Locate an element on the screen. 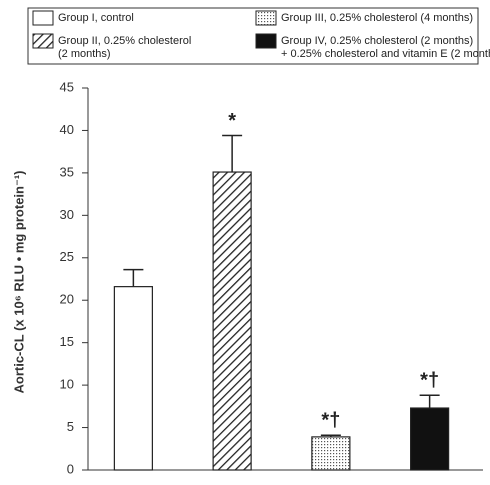 The image size is (490, 485). y-tick-label: 20 is located at coordinates (67, 299).